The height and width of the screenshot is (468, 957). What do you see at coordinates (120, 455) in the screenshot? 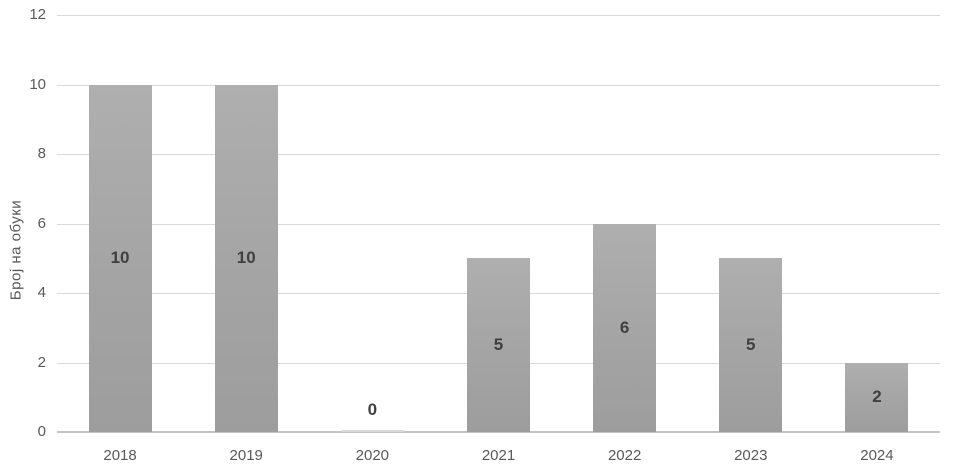
I see `x-tick-label: 2018` at bounding box center [120, 455].